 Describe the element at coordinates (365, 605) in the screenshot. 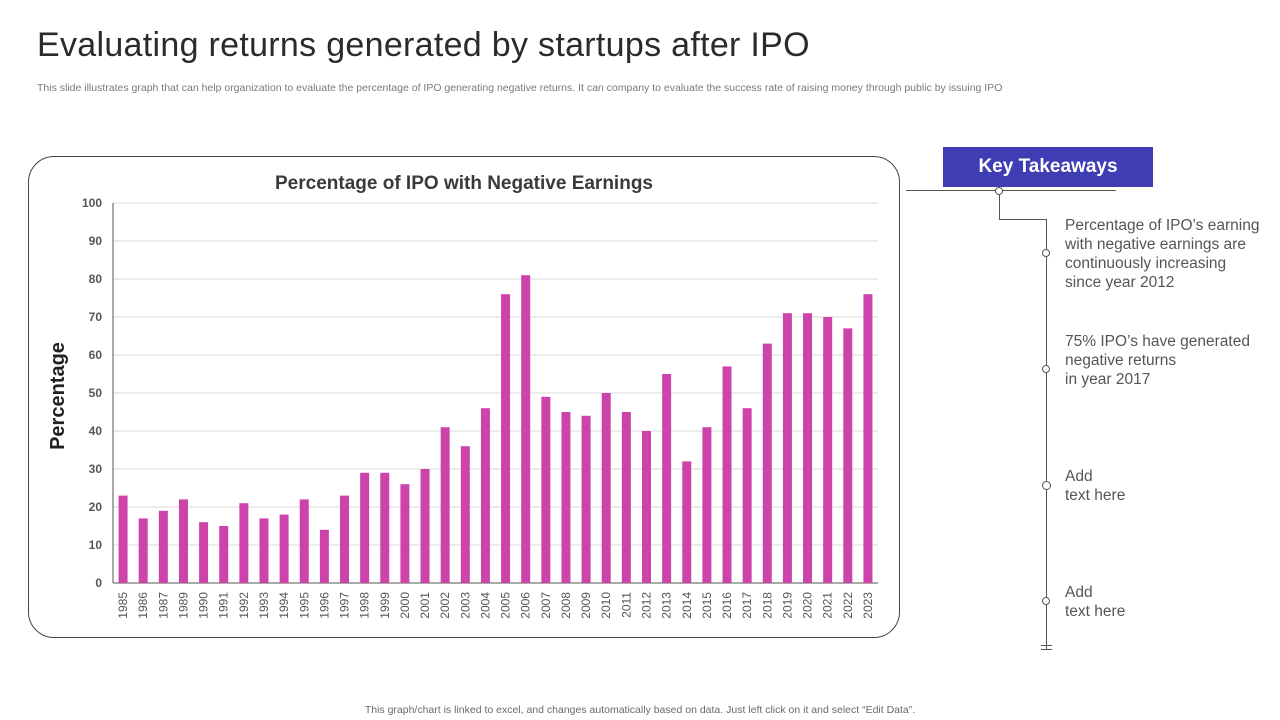

I see `x-tick-label: 1998` at that location.